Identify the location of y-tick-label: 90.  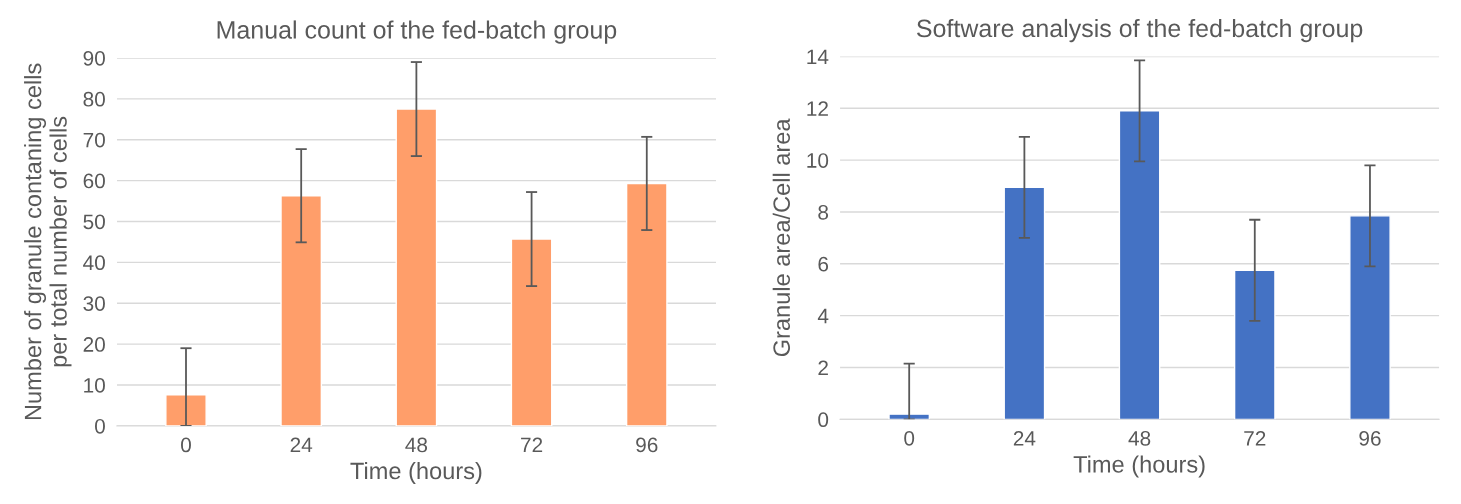
(94, 58).